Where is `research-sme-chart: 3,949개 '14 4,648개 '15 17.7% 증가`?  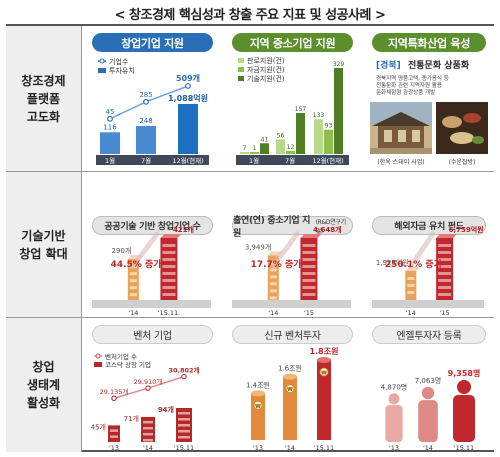 research-sme-chart: 3,949개 '14 4,648개 '15 17.7% 증가 is located at coordinates (291, 271).